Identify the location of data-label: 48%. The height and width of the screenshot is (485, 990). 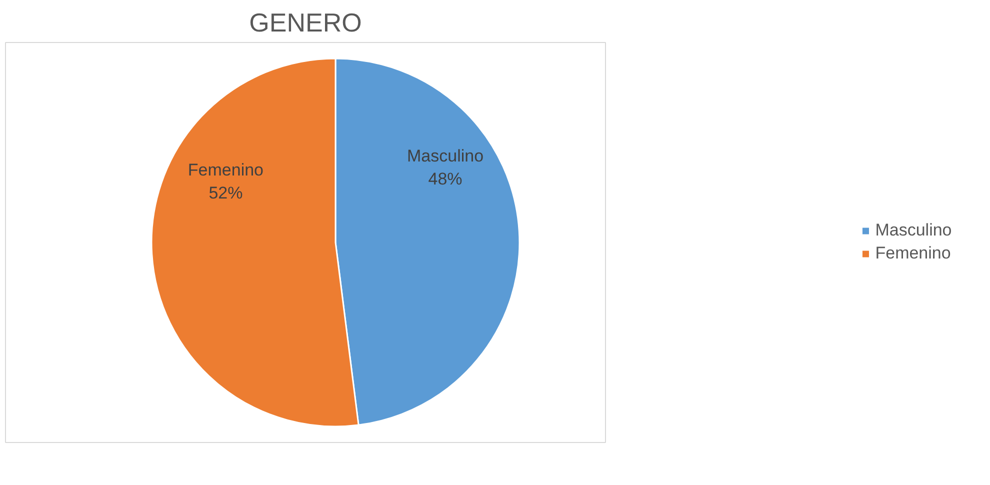
(445, 179).